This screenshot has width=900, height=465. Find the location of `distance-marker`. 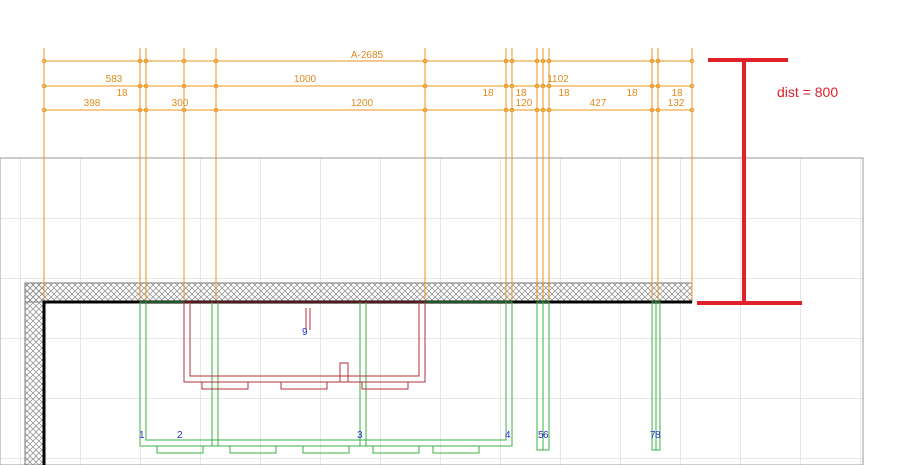

distance-marker is located at coordinates (749, 181).